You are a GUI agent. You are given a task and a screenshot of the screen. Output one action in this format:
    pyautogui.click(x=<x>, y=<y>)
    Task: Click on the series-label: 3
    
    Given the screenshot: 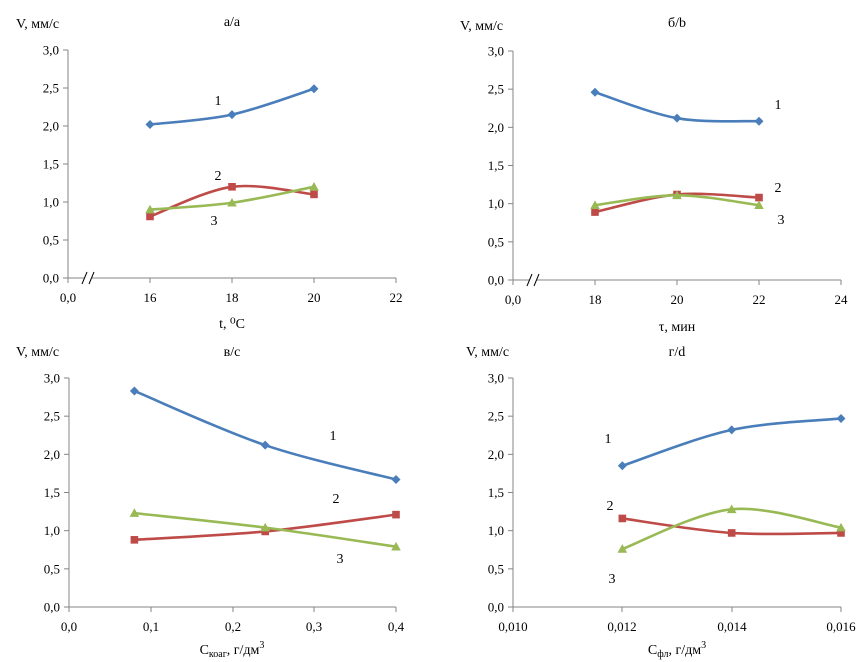 What is the action you would take?
    pyautogui.click(x=214, y=221)
    